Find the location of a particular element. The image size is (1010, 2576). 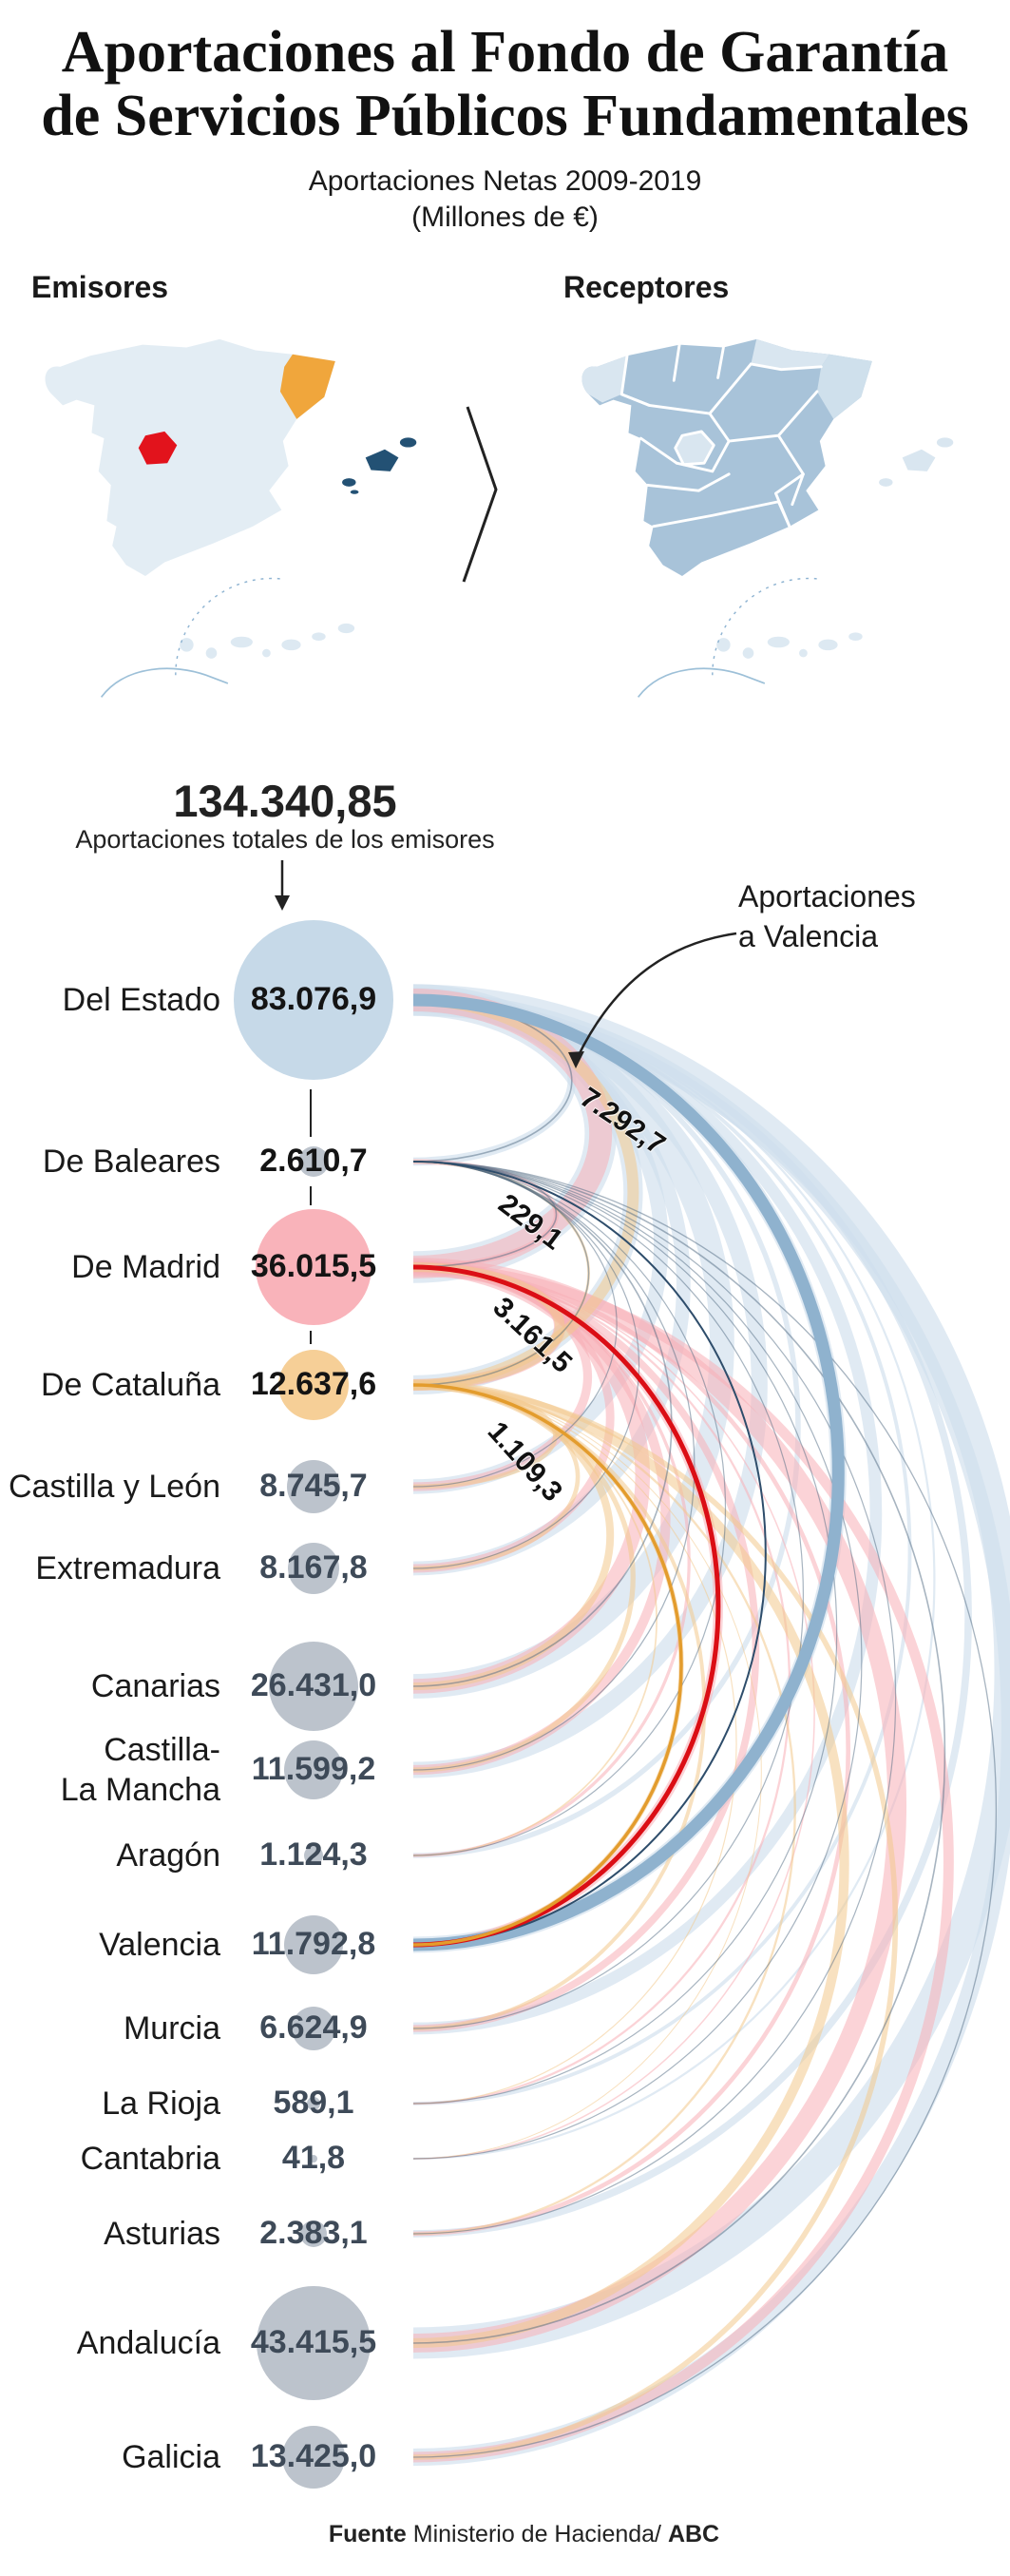

region-value-cantabria: 41,8 is located at coordinates (313, 2158).